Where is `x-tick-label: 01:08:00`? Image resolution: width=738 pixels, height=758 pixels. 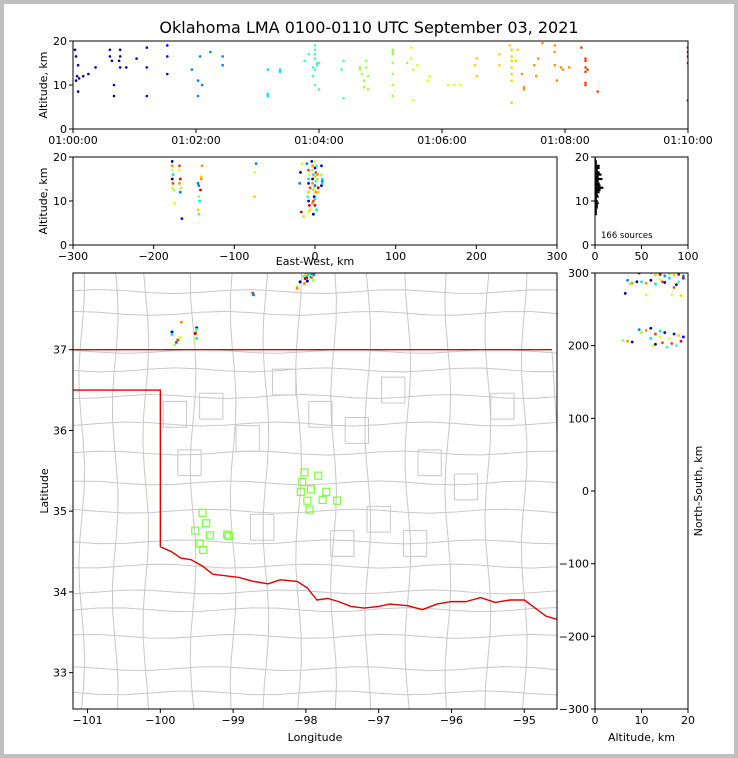 x-tick-label: 01:08:00 is located at coordinates (564, 140).